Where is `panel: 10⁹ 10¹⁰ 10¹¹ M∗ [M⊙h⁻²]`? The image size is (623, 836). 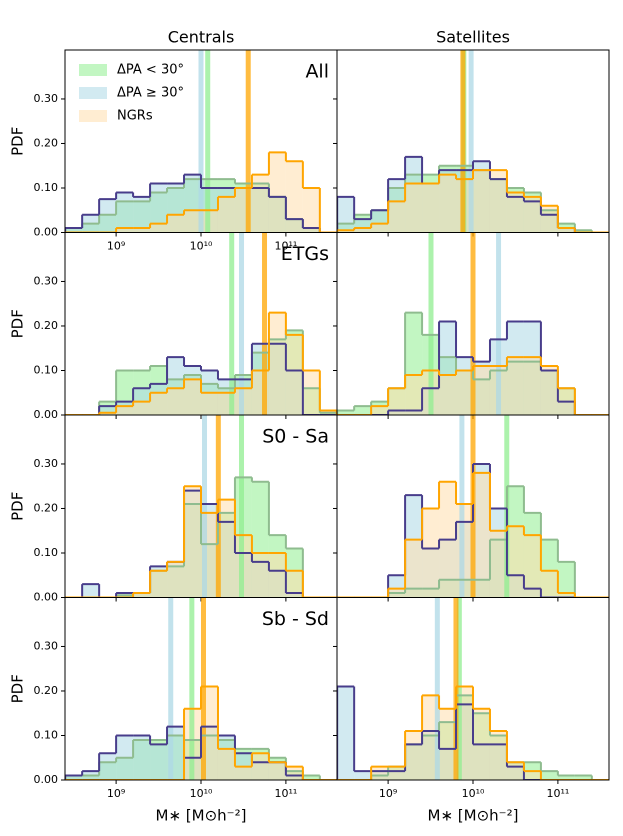 panel: 10⁹ 10¹⁰ 10¹¹ M∗ [M⊙h⁻²] is located at coordinates (471, 711).